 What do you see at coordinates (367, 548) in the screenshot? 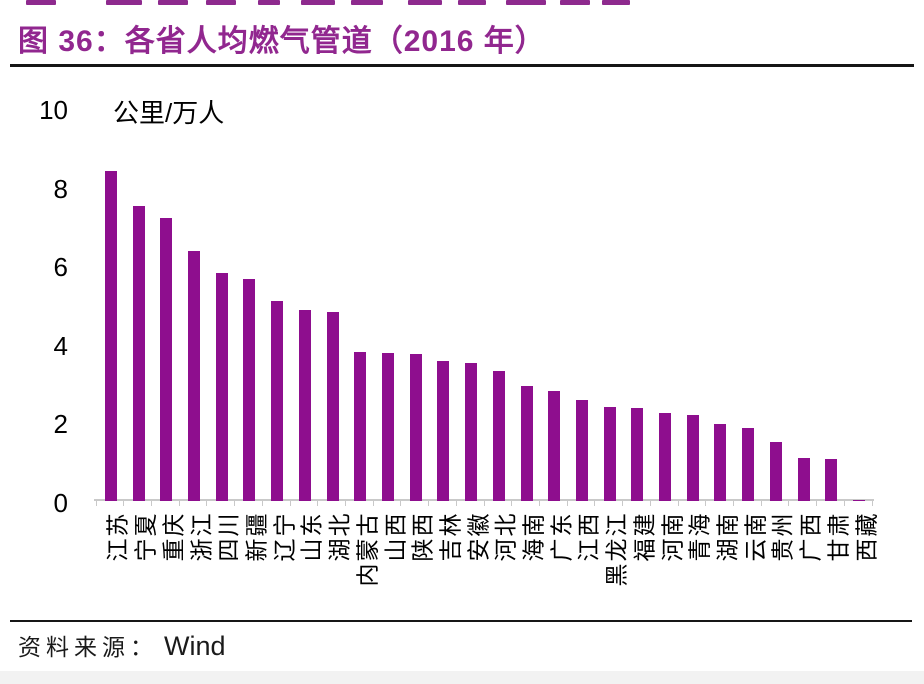
I see `x-label-内蒙古: 内蒙古` at bounding box center [367, 548].